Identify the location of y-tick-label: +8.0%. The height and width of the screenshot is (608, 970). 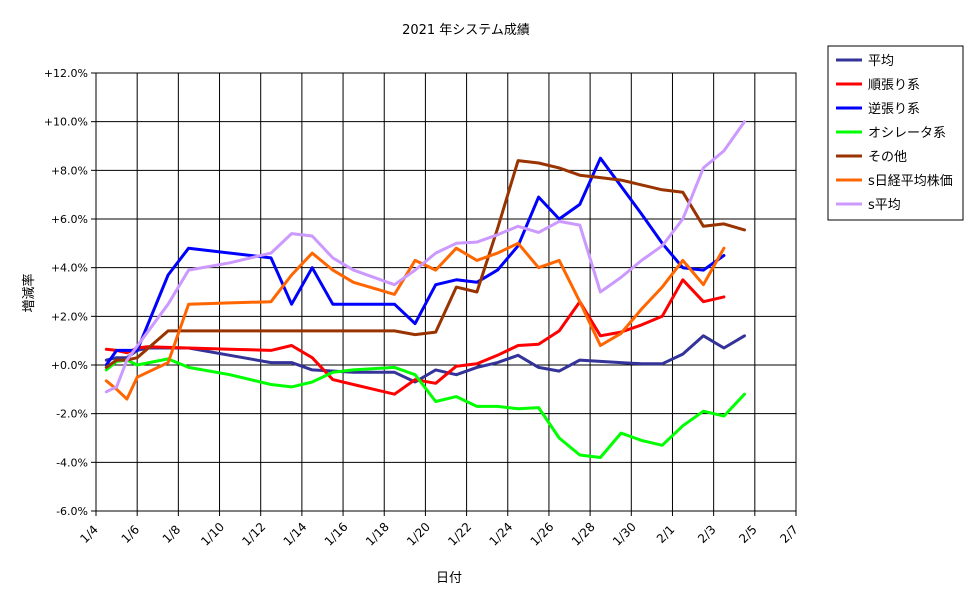
(69, 170).